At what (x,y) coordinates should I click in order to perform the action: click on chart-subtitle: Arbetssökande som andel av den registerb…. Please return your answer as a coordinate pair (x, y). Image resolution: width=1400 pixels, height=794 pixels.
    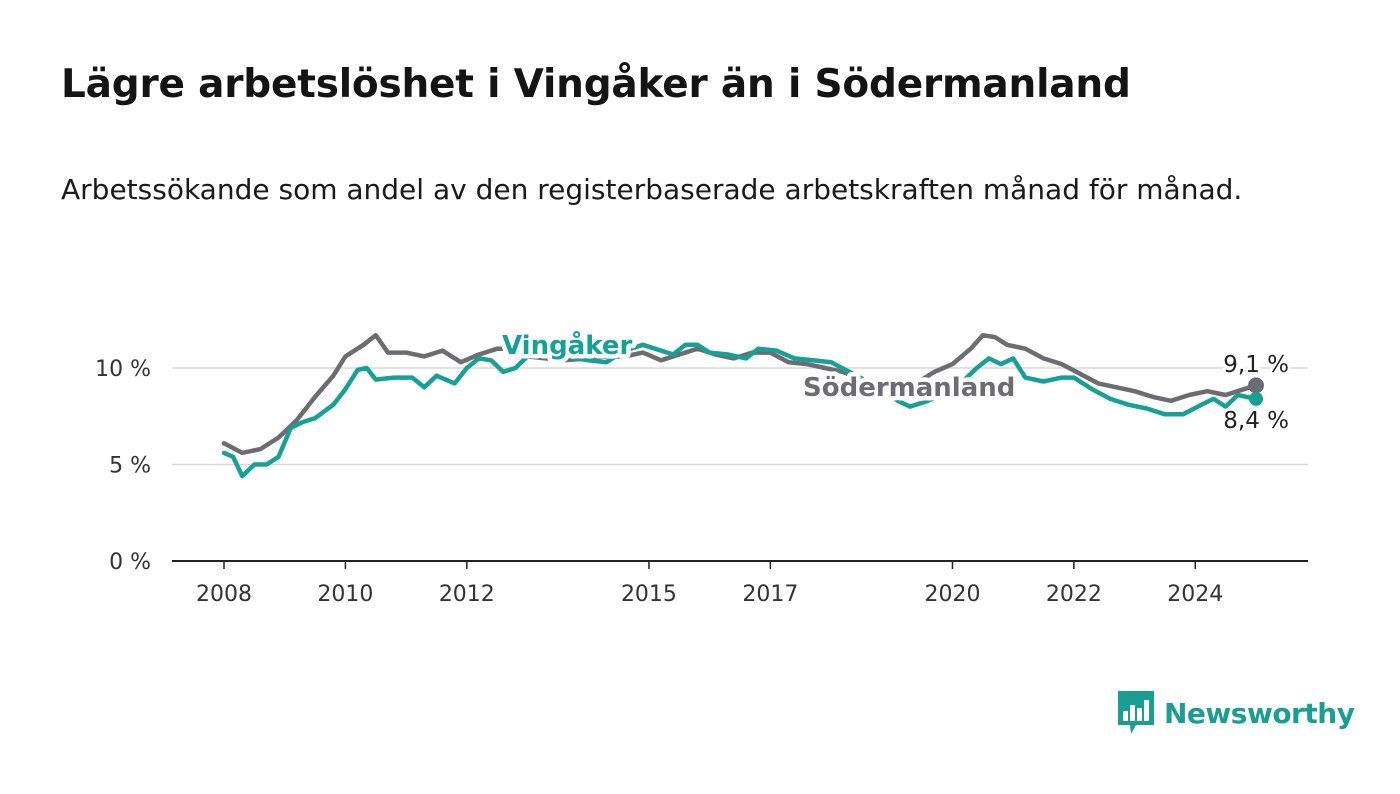
    Looking at the image, I should click on (652, 189).